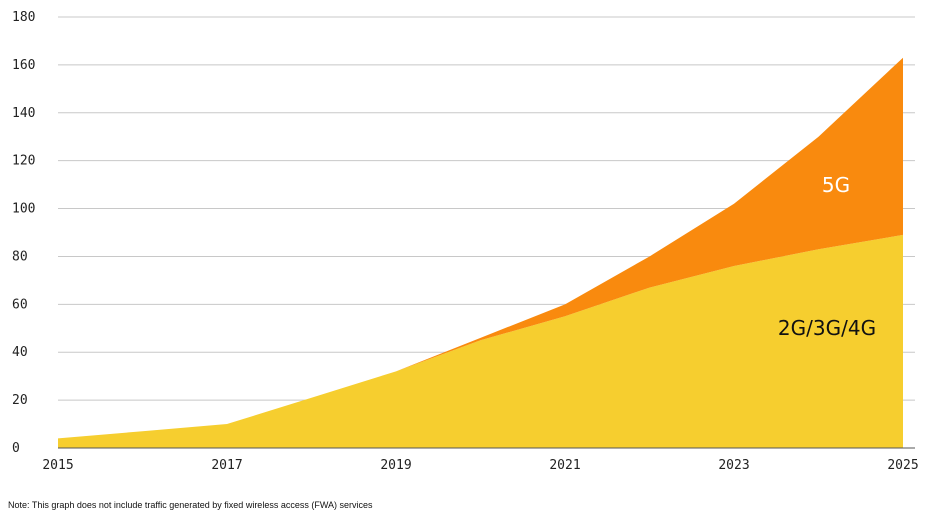 The image size is (929, 523). I want to click on series-label-5g: 5G, so click(836, 185).